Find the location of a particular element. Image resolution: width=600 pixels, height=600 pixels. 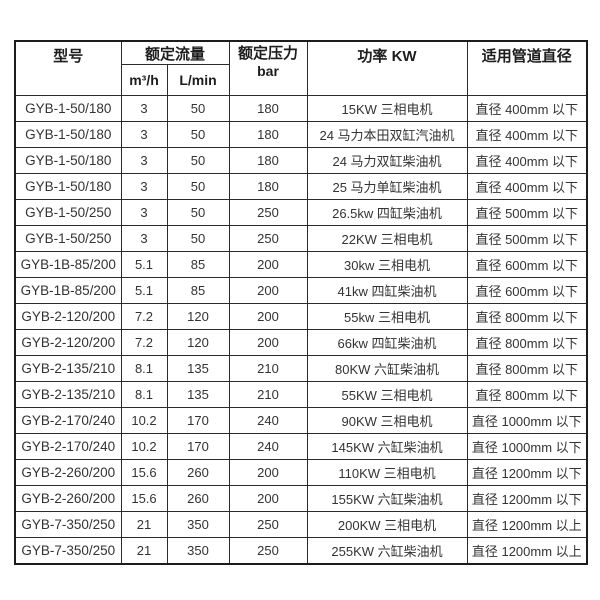

table-cell: GYB-2-120/200 is located at coordinates (68, 342).